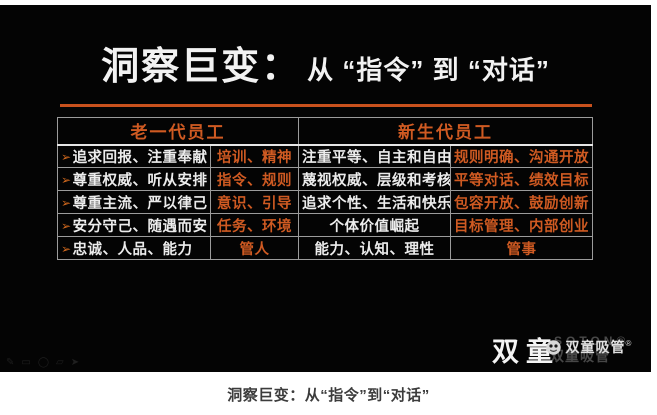 The height and width of the screenshot is (415, 657). Describe the element at coordinates (595, 347) in the screenshot. I see `watermark-text: 双童吸管` at that location.